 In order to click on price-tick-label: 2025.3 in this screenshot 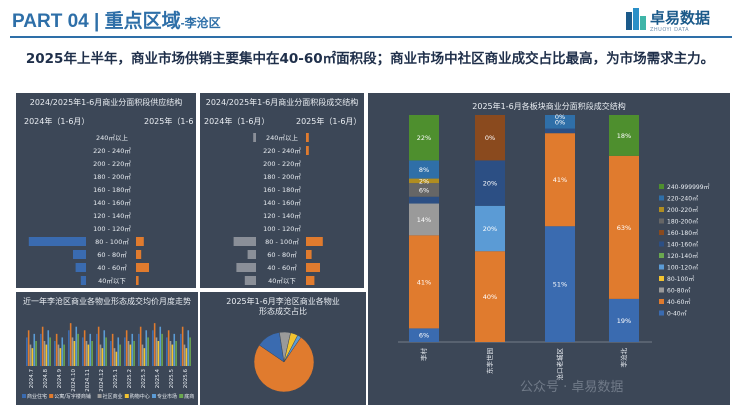, I will do `click(144, 379)`.